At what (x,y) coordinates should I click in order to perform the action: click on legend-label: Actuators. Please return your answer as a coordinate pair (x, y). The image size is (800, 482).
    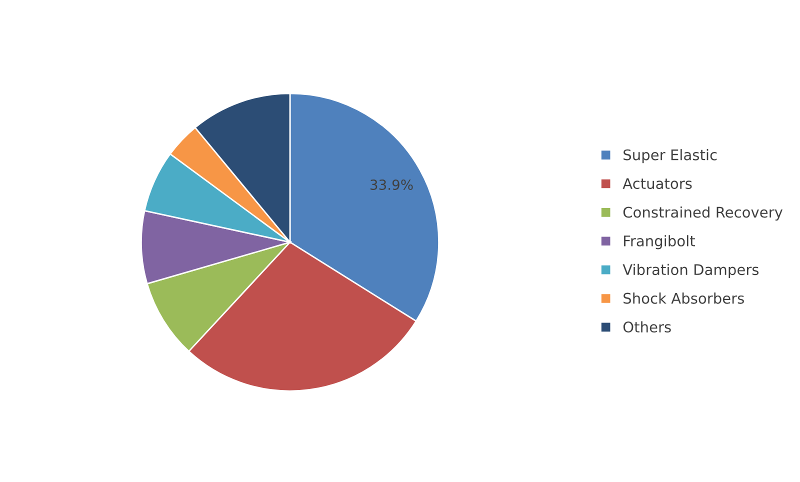
    Looking at the image, I should click on (657, 184).